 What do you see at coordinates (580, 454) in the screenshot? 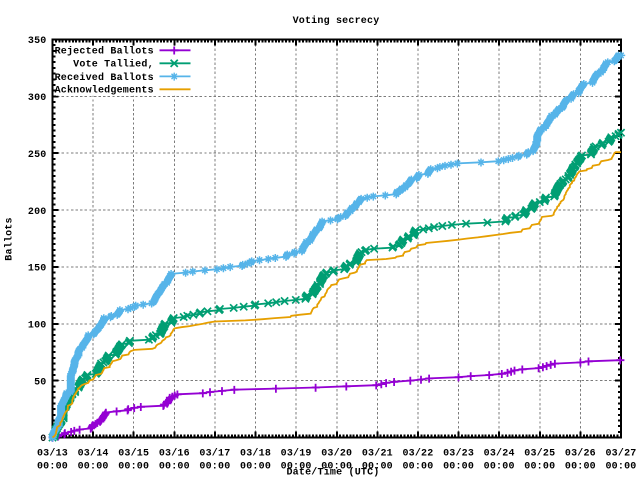
I see `svg-text: 03/26` at bounding box center [580, 454].